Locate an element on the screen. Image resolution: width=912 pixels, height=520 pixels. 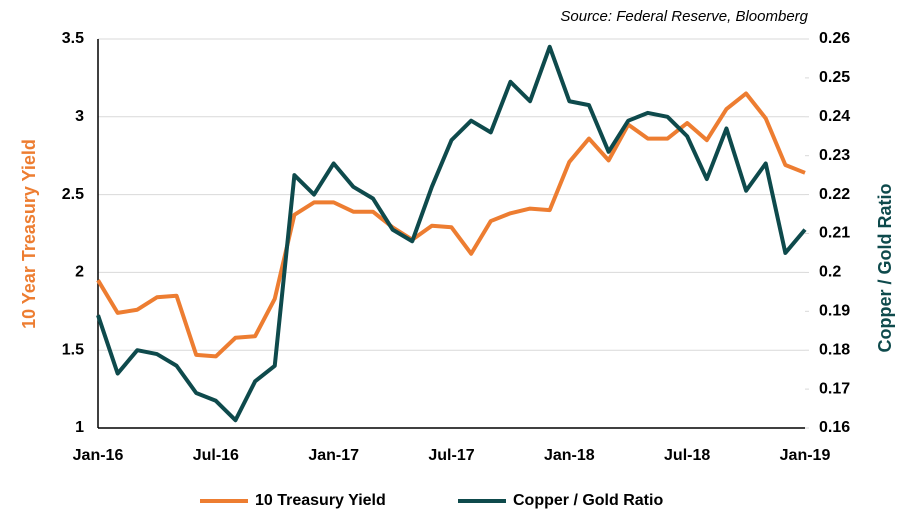
y-tick-label: 3 is located at coordinates (79, 116).